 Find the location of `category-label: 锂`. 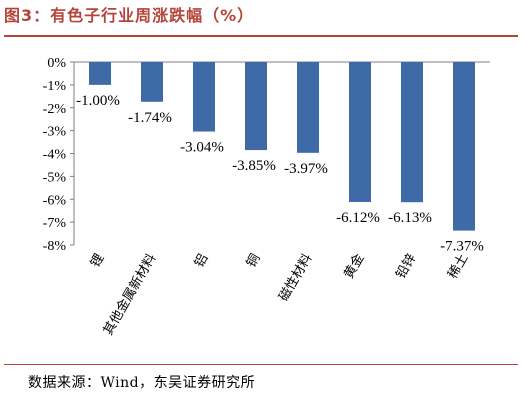

category-label: 锂 is located at coordinates (97, 261).